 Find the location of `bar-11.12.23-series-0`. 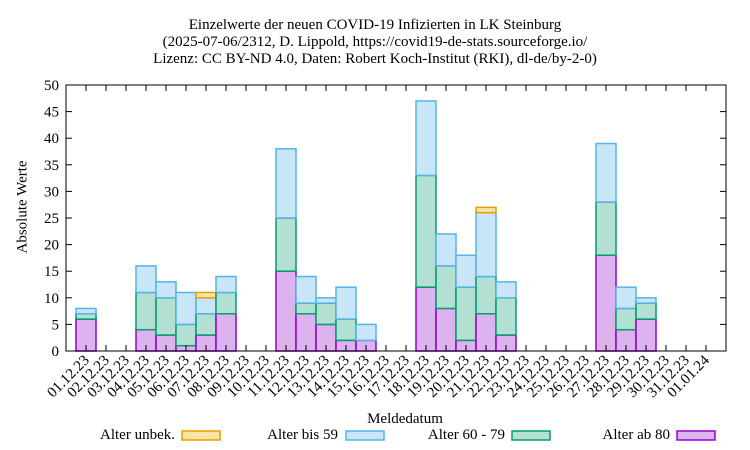

bar-11.12.23-series-0 is located at coordinates (286, 311).